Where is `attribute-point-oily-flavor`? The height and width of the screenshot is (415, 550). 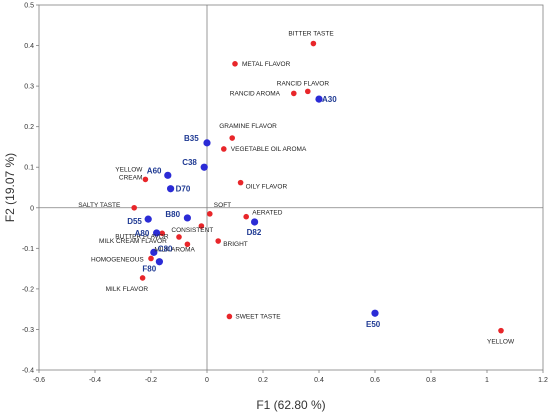
attribute-point-oily-flavor is located at coordinates (240, 182).